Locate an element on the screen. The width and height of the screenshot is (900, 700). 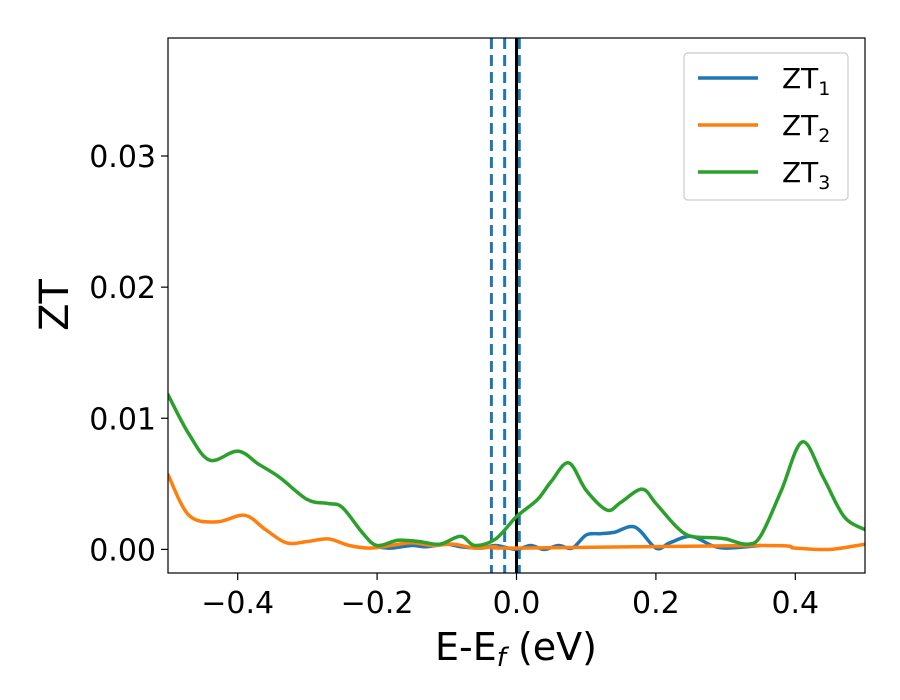
series-line-zt2 is located at coordinates (516, 512).